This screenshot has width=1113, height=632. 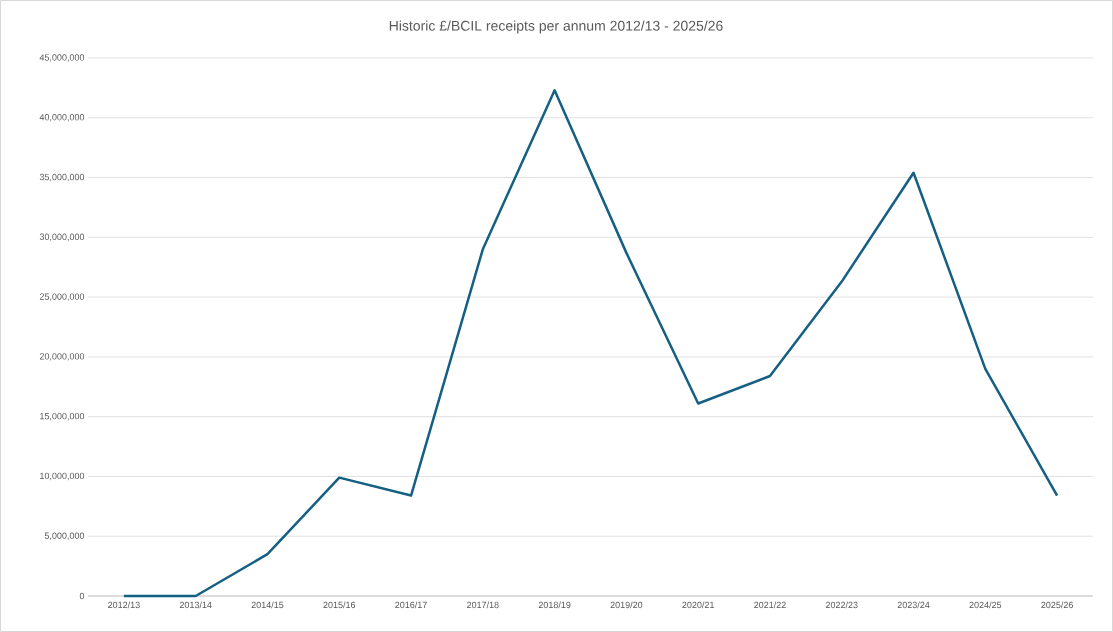 I want to click on y-tick-label: 45,000,000, so click(x=62, y=58).